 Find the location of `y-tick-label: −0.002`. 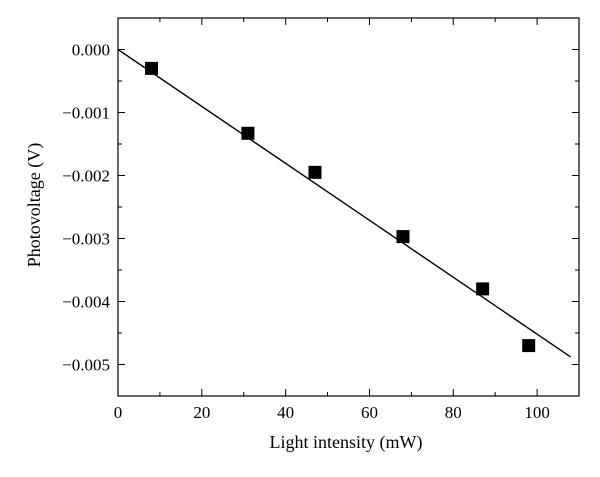

y-tick-label: −0.002 is located at coordinates (86, 176).